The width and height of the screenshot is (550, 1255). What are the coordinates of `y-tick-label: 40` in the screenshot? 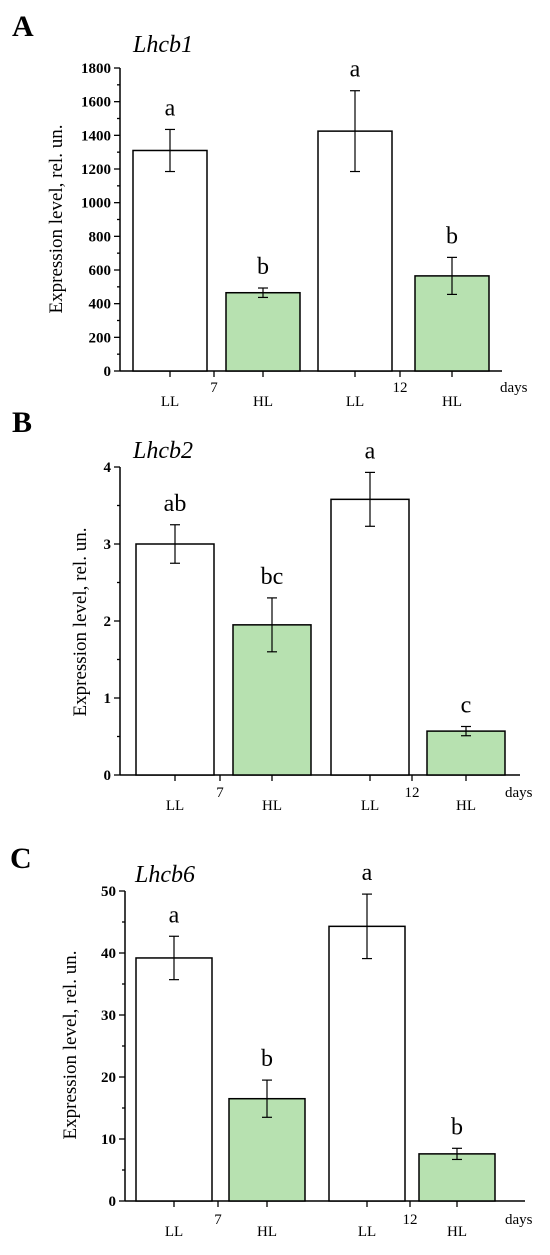 It's located at (108, 954).